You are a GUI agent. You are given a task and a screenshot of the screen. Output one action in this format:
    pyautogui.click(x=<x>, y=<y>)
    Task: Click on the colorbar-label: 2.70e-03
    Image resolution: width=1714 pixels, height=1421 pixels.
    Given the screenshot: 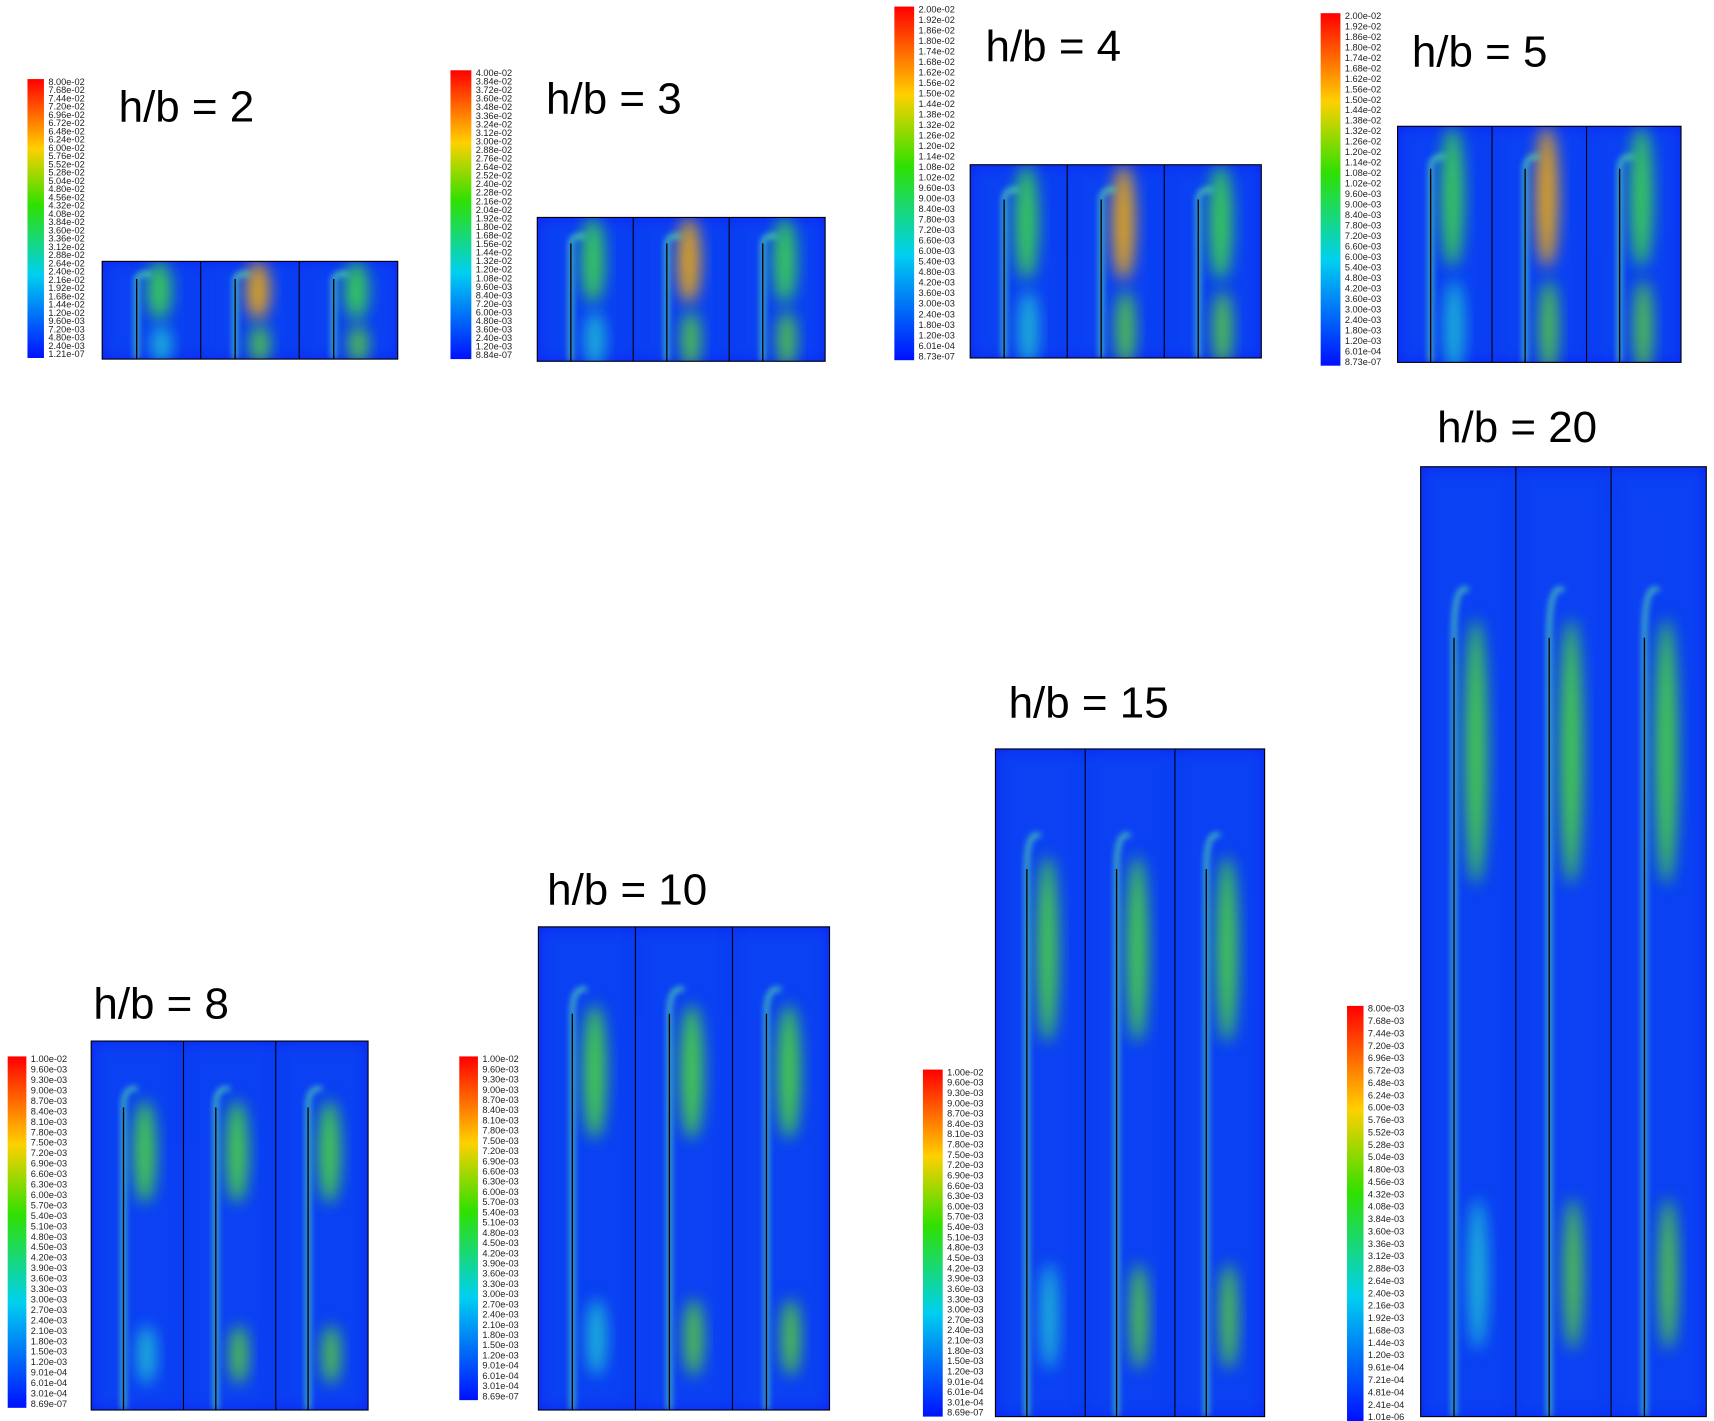 What is the action you would take?
    pyautogui.click(x=965, y=1320)
    